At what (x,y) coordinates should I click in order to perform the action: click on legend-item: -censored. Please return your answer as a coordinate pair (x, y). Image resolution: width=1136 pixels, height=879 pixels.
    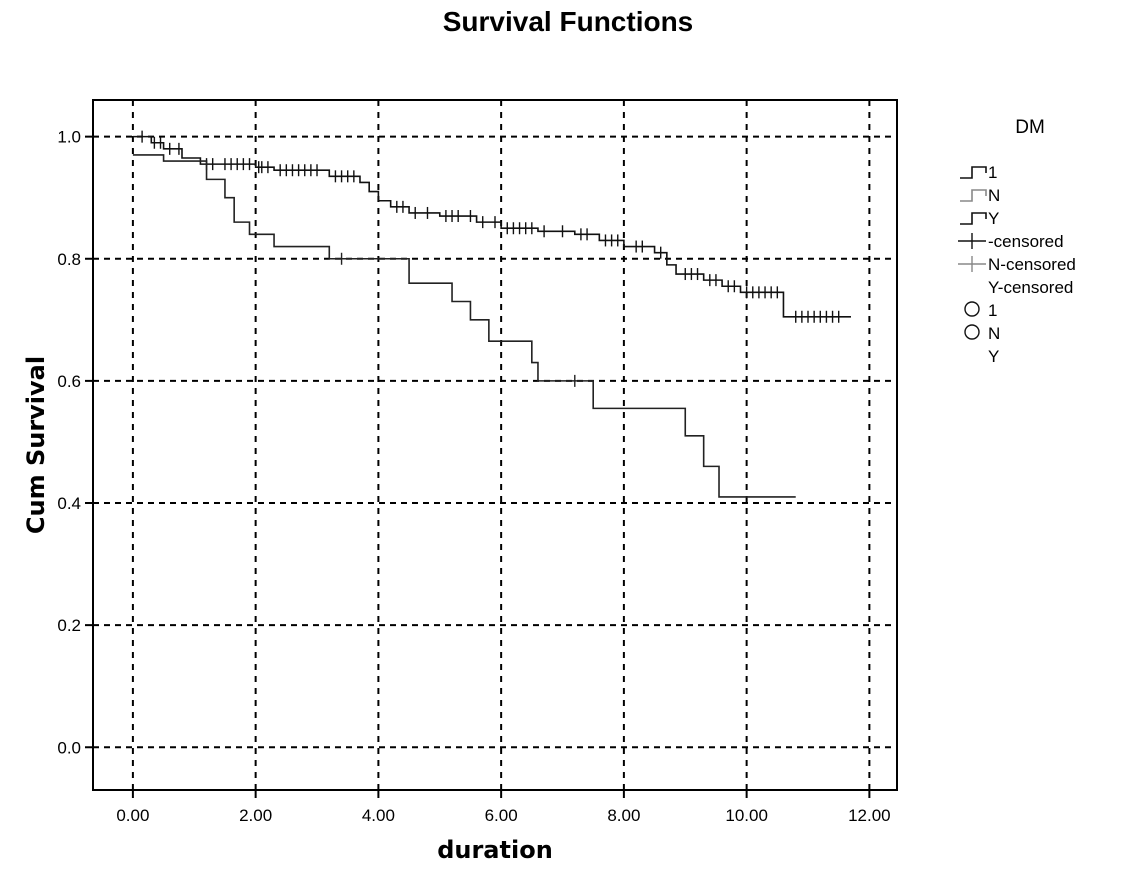
    Looking at the image, I should click on (1011, 241).